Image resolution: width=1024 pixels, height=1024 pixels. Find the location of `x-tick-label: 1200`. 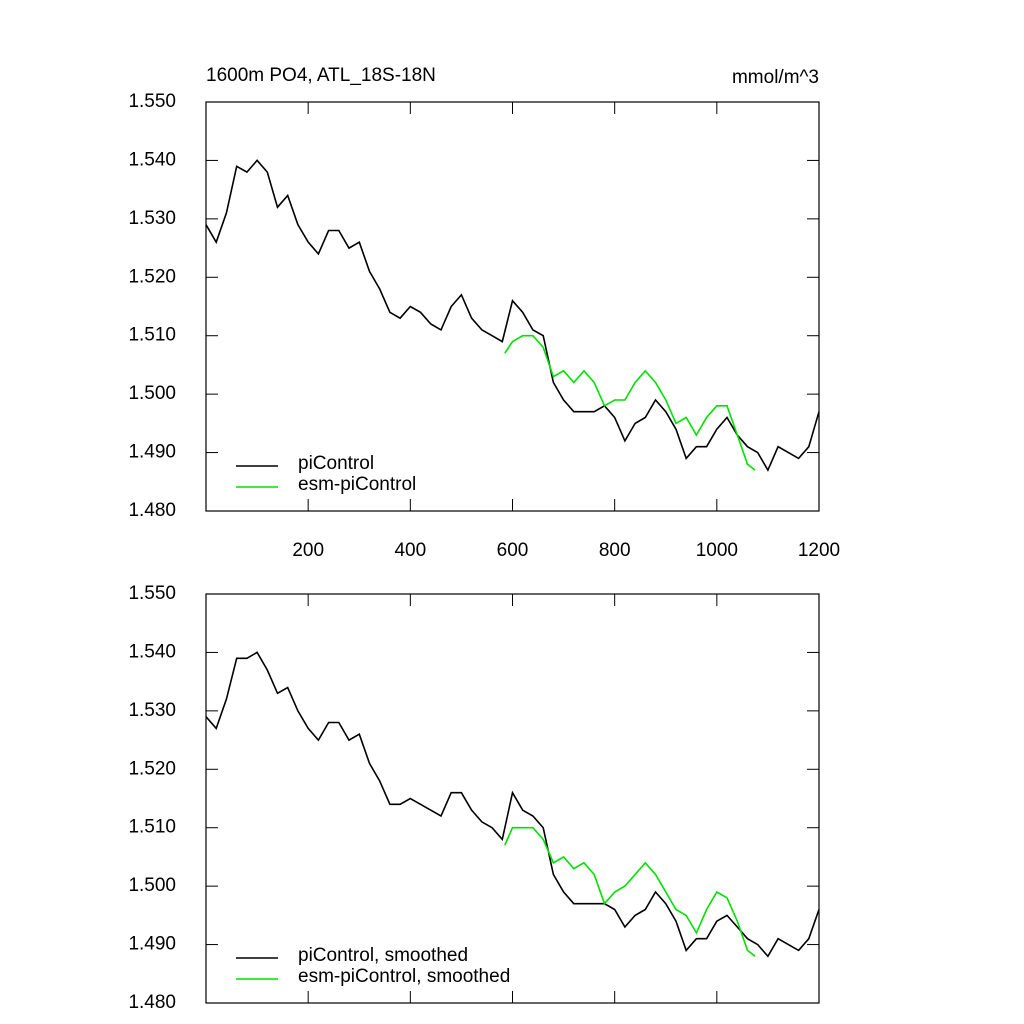

x-tick-label: 1200 is located at coordinates (819, 550).